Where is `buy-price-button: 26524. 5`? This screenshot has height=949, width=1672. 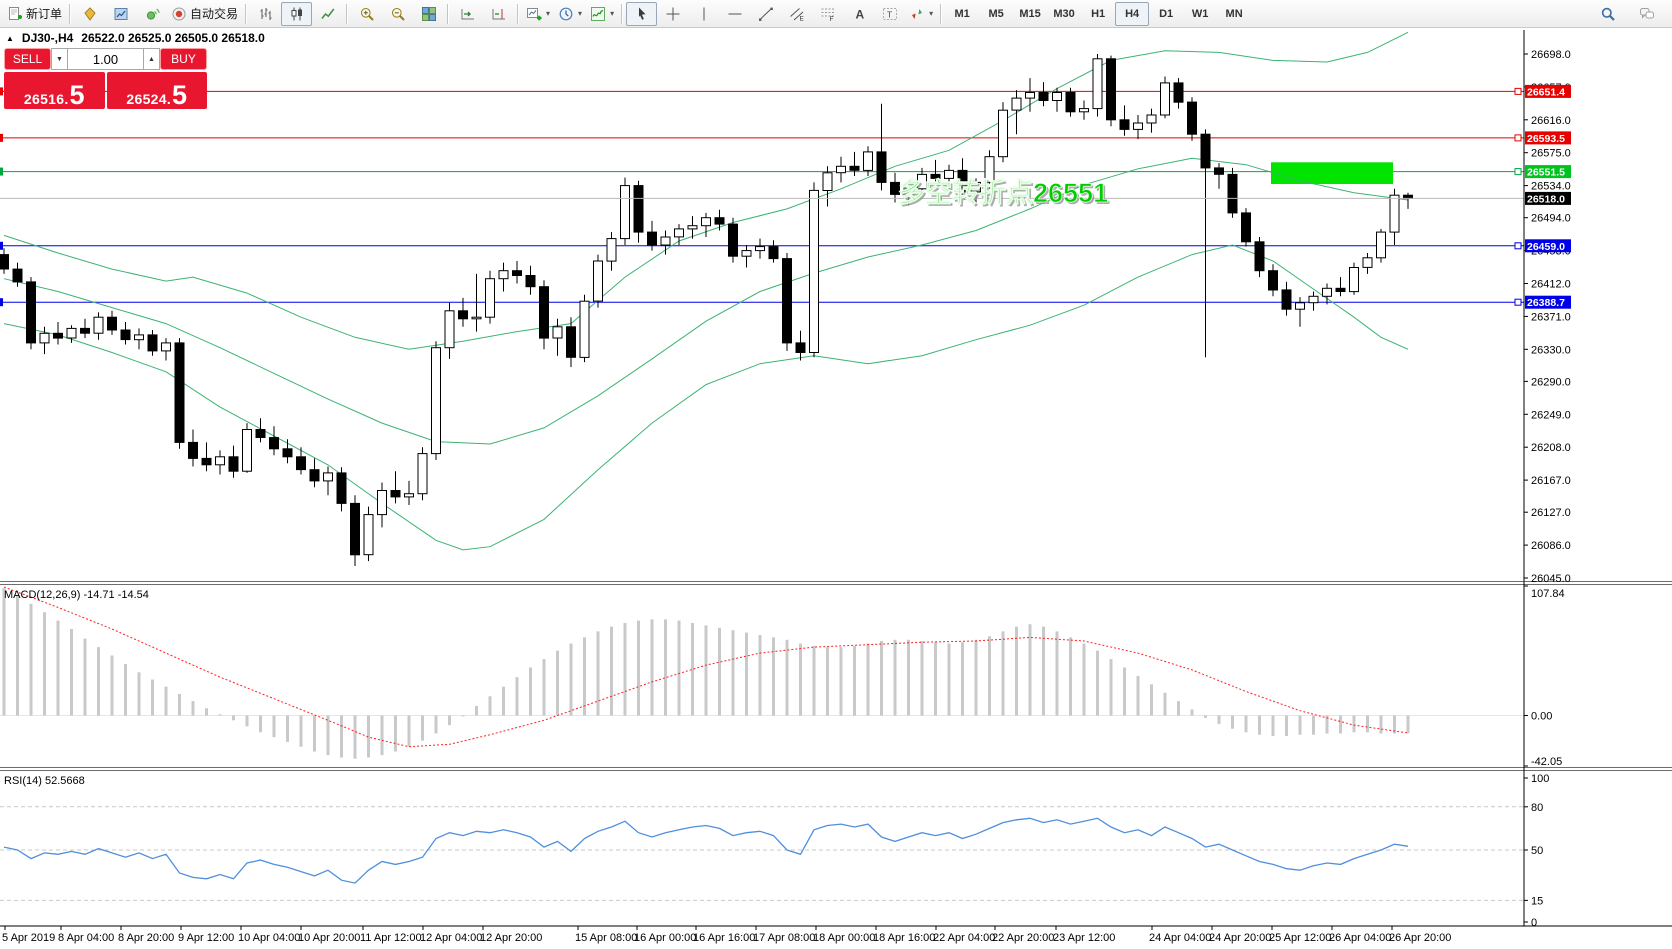 buy-price-button: 26524. 5 is located at coordinates (156, 90).